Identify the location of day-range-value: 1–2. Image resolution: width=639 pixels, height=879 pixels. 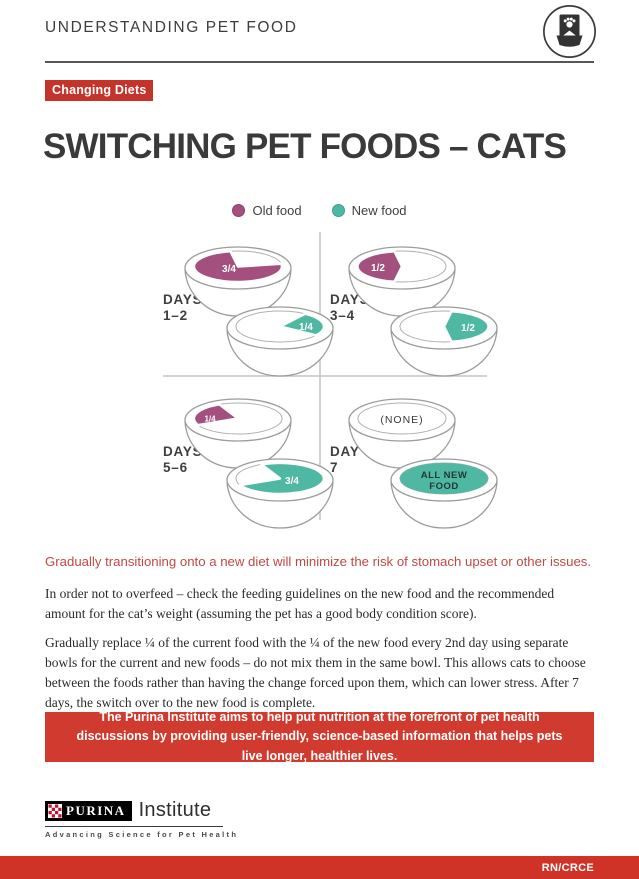
(175, 315).